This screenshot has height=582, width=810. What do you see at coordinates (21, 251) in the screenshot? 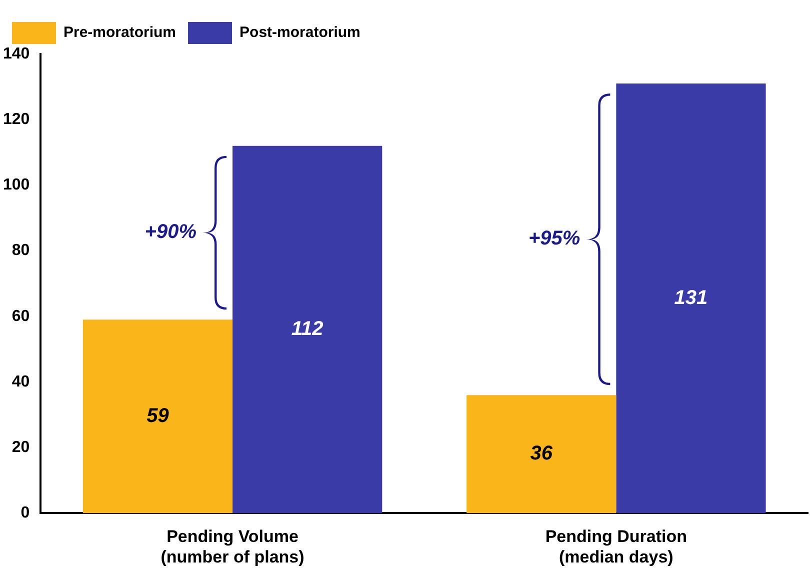
I see `y-tick-label: 80` at bounding box center [21, 251].